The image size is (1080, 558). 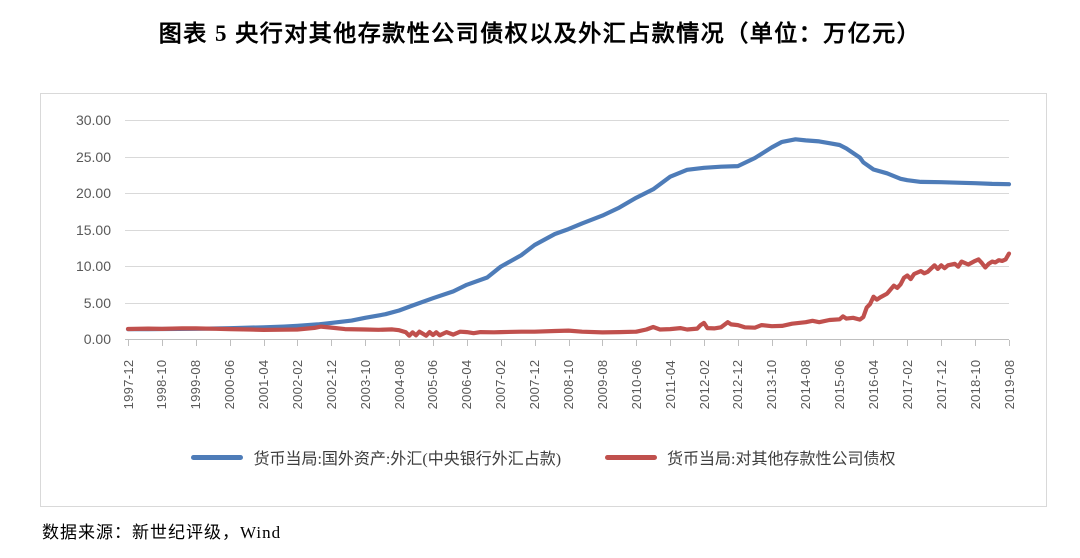 What do you see at coordinates (540, 33) in the screenshot?
I see `chart-title: 图表 5 央行对其他存款性公司债权以及外汇占款情况（单位：万亿元）` at bounding box center [540, 33].